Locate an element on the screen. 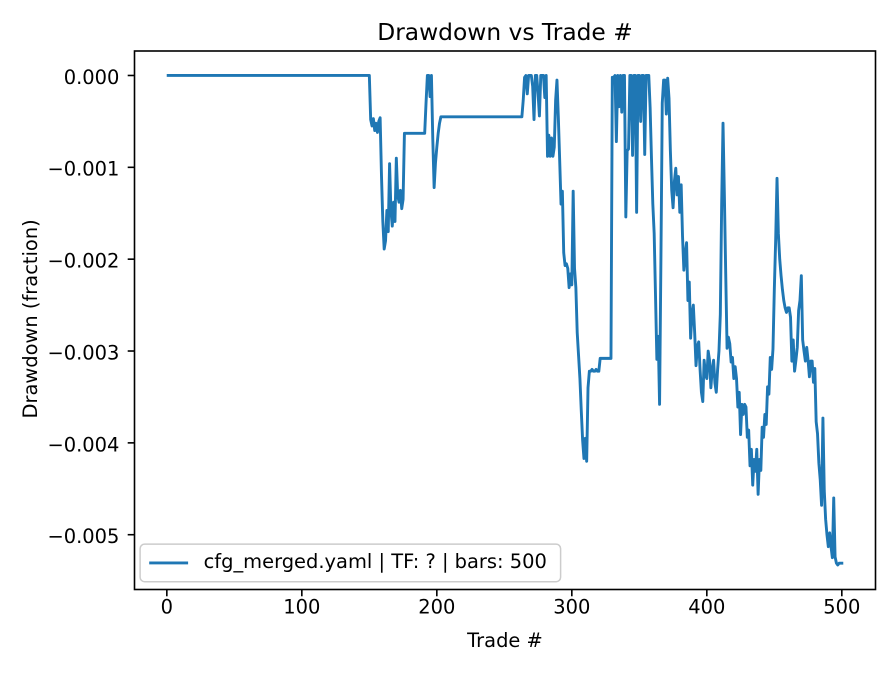 The width and height of the screenshot is (896, 676). x-tick-label-0: 0 is located at coordinates (167, 607).